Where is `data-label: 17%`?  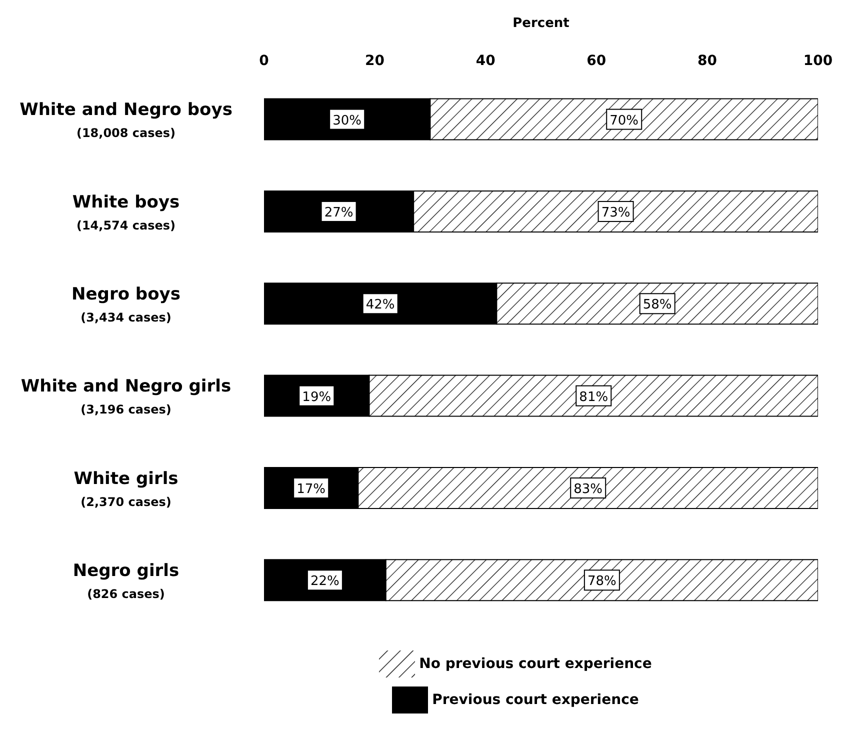
data-label: 17% is located at coordinates (311, 489).